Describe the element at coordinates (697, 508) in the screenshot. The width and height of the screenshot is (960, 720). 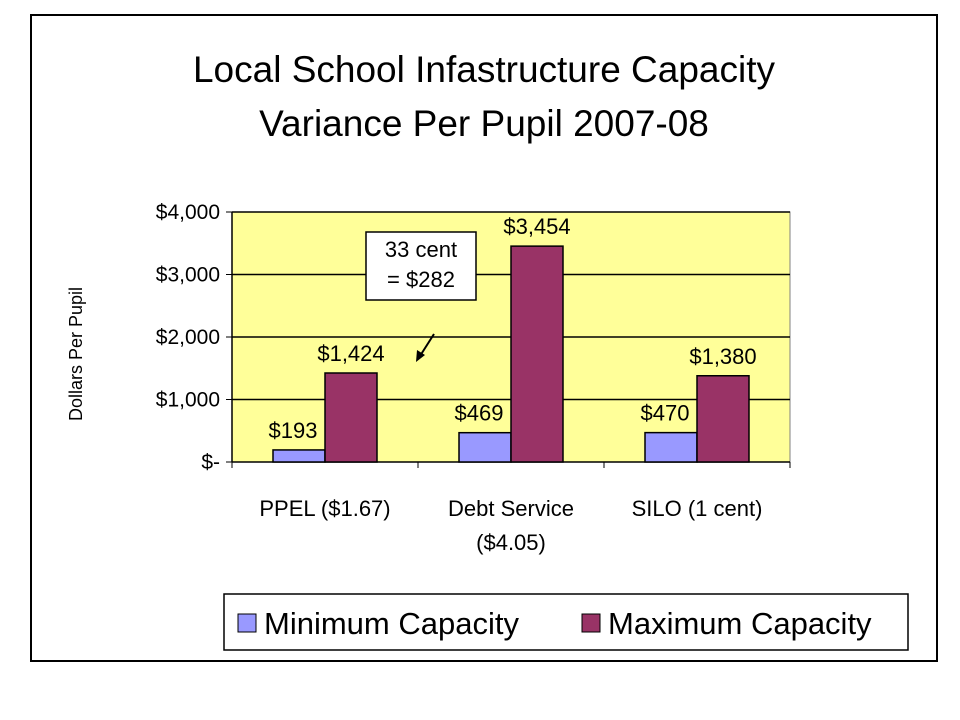
I see `x-category-label: SILO (1 cent)` at that location.